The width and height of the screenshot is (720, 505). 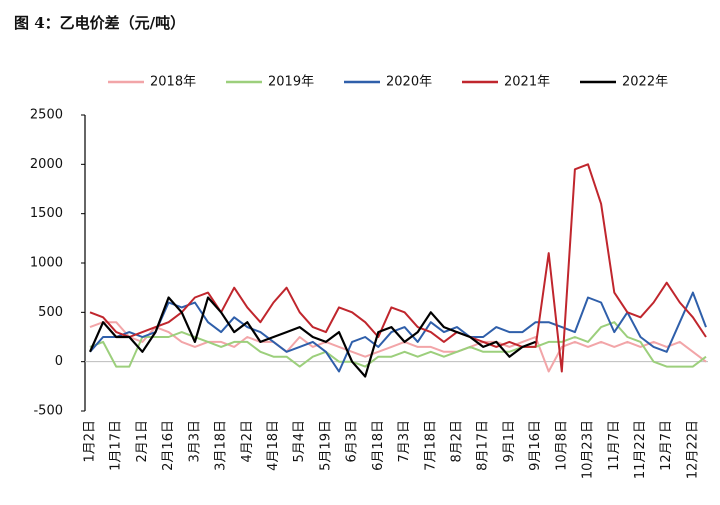 What do you see at coordinates (640, 449) in the screenshot?
I see `x-tick-label: 11月22日` at bounding box center [640, 449].